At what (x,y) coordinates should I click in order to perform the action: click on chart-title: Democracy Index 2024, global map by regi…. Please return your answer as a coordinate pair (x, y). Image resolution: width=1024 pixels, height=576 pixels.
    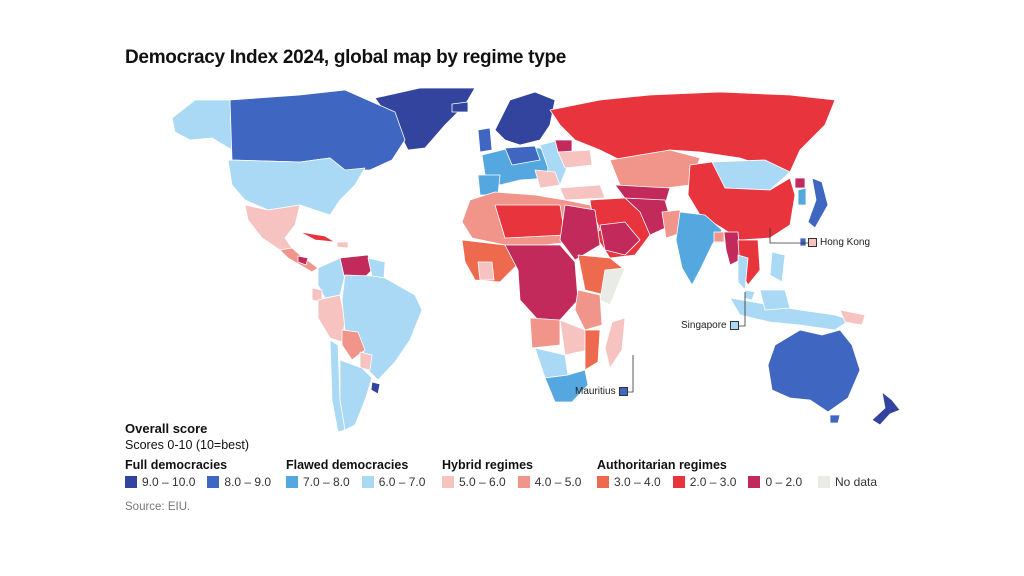
    Looking at the image, I should click on (346, 57).